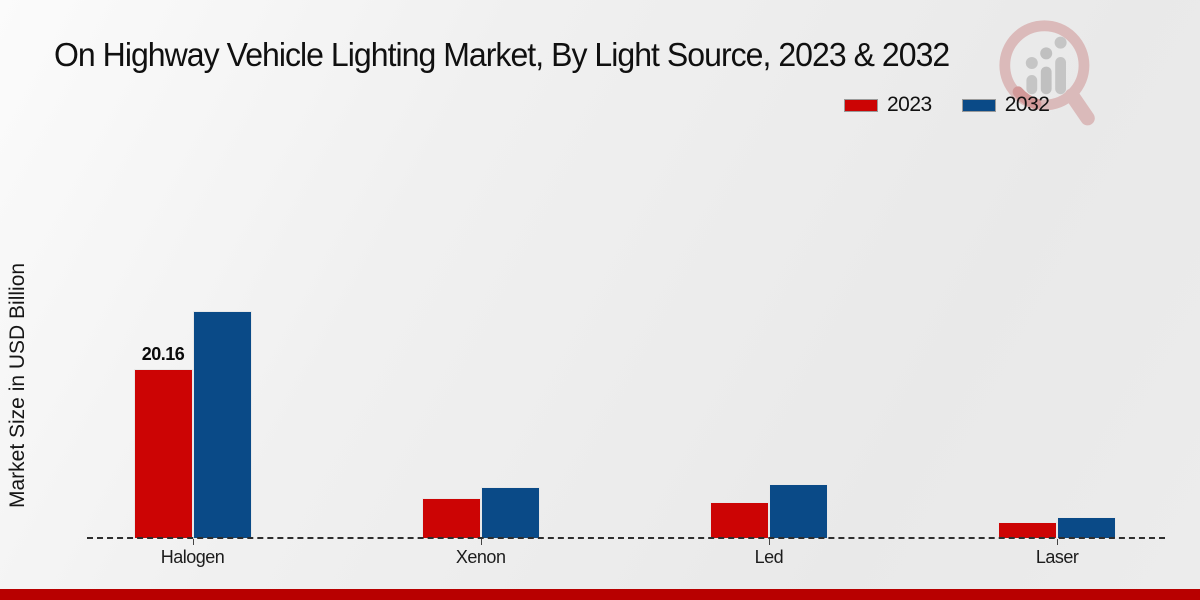 Image resolution: width=1200 pixels, height=600 pixels. Describe the element at coordinates (909, 104) in the screenshot. I see `legend-label-2023: 2023` at that location.